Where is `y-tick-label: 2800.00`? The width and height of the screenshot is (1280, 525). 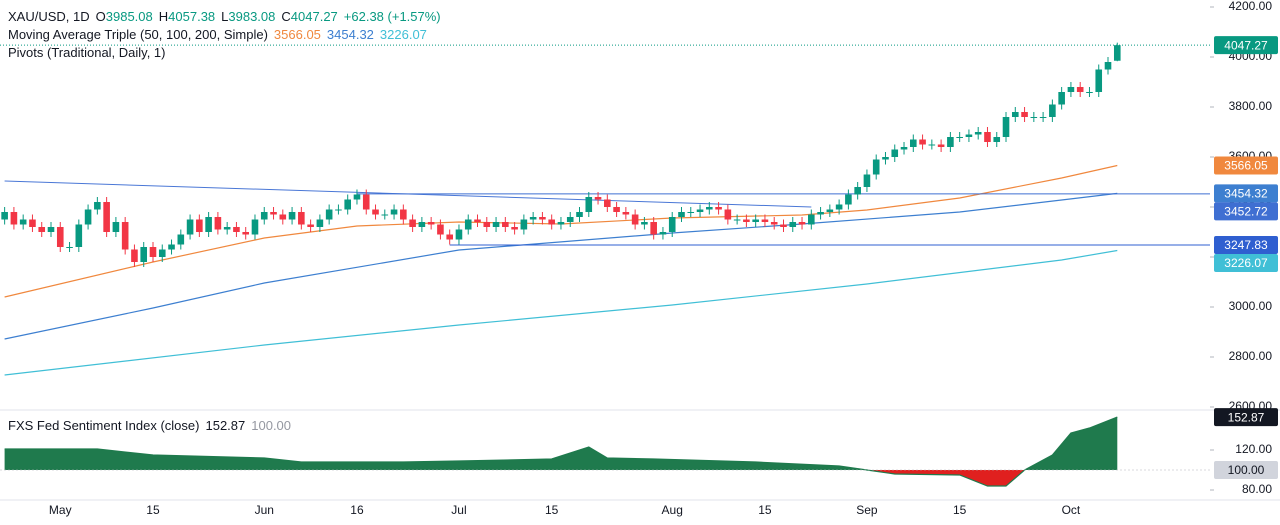
y-tick-label: 2800.00 is located at coordinates (1251, 356).